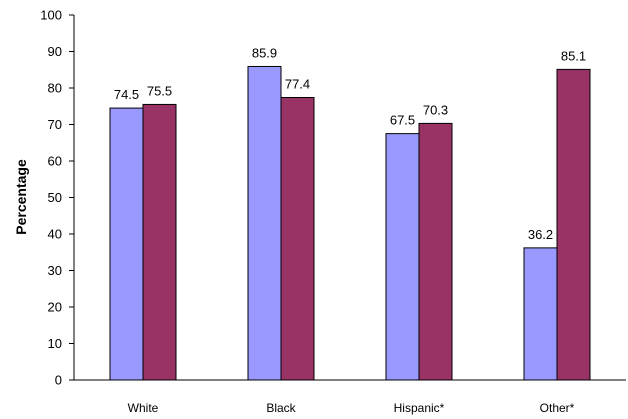 The height and width of the screenshot is (419, 628). I want to click on y-tick-label: 60, so click(55, 161).